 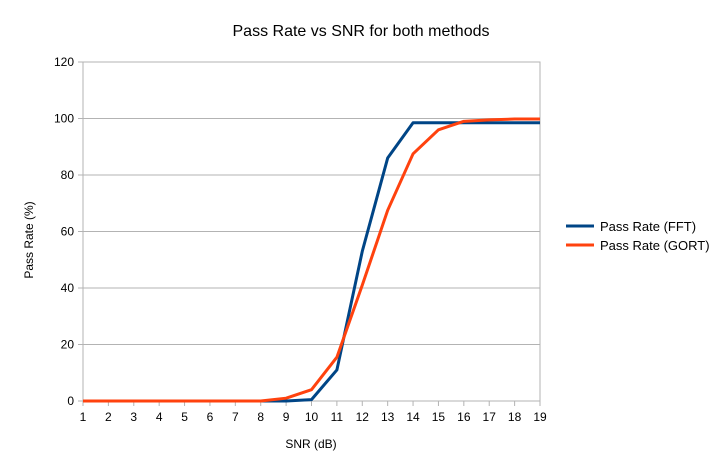 I want to click on x-tick-label: 6, so click(x=210, y=417).